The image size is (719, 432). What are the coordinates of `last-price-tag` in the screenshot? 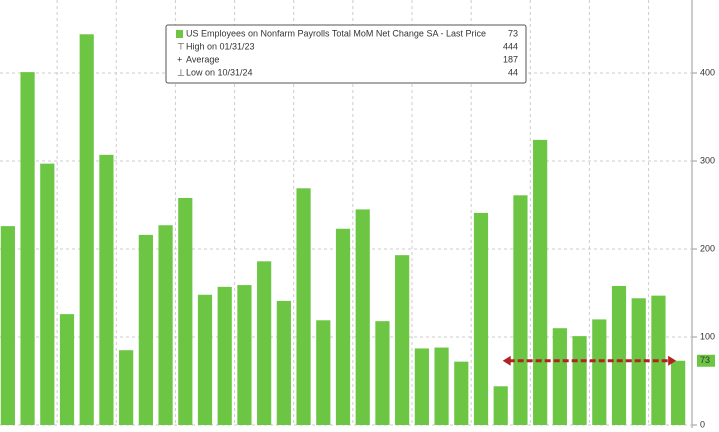 It's located at (706, 360).